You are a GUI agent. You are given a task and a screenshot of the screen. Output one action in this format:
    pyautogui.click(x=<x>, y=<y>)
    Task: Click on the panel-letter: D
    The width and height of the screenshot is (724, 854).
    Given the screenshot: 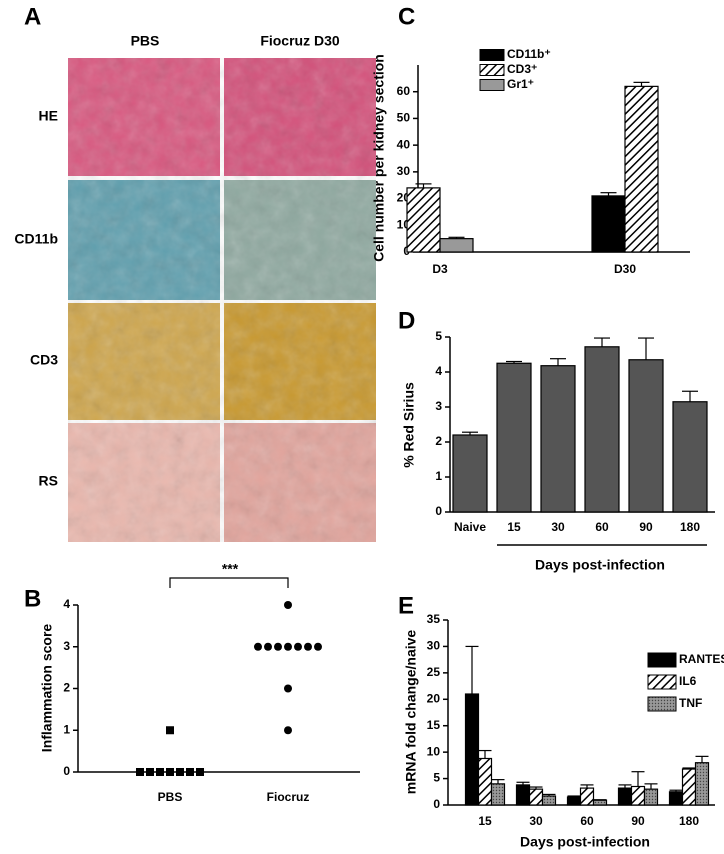 What is the action you would take?
    pyautogui.click(x=406, y=320)
    